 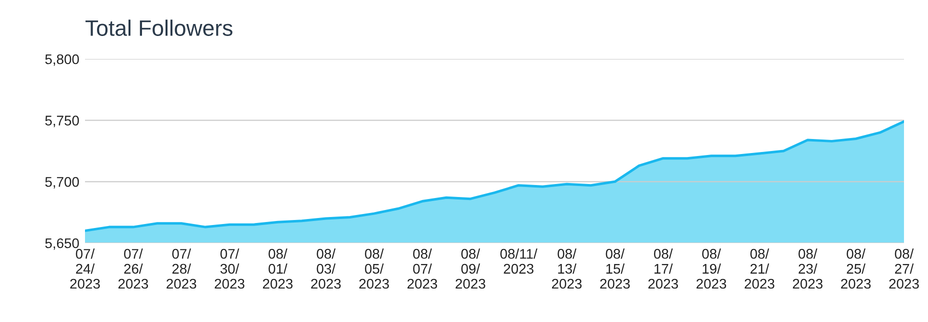 What do you see at coordinates (711, 268) in the screenshot?
I see `x-tick-label: 08/ 19/ 2023` at bounding box center [711, 268].